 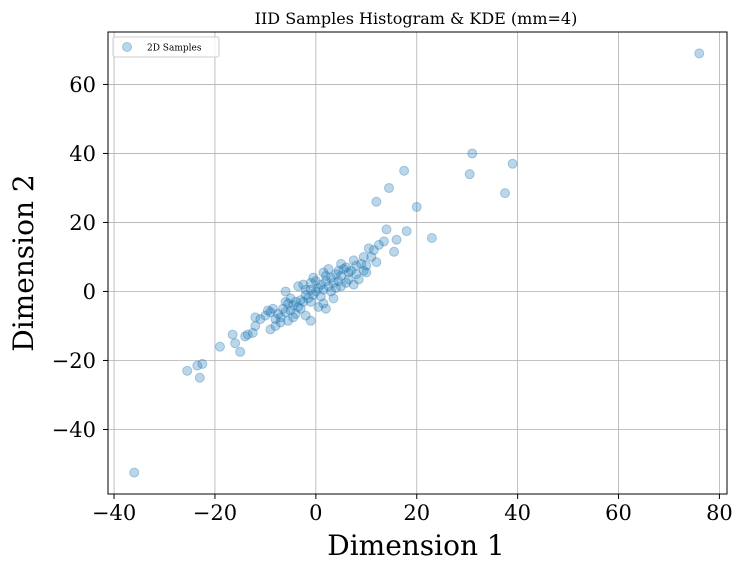 I want to click on y-tick-label: −40, so click(x=74, y=430).